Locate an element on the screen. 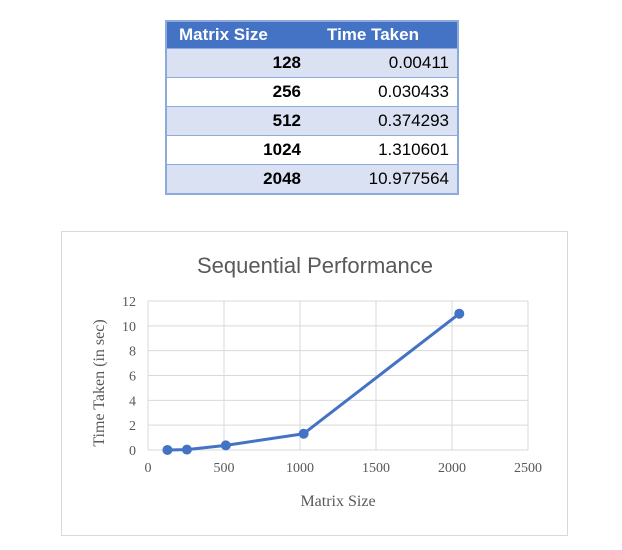 The height and width of the screenshot is (550, 622). series-layer is located at coordinates (313, 381).